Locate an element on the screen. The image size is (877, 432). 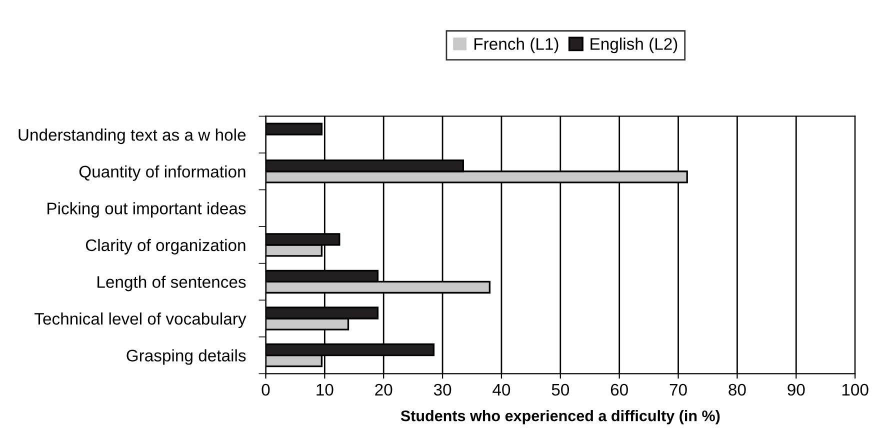
x-axis-title: Students who experienced a difficulty (in %) is located at coordinates (560, 417).